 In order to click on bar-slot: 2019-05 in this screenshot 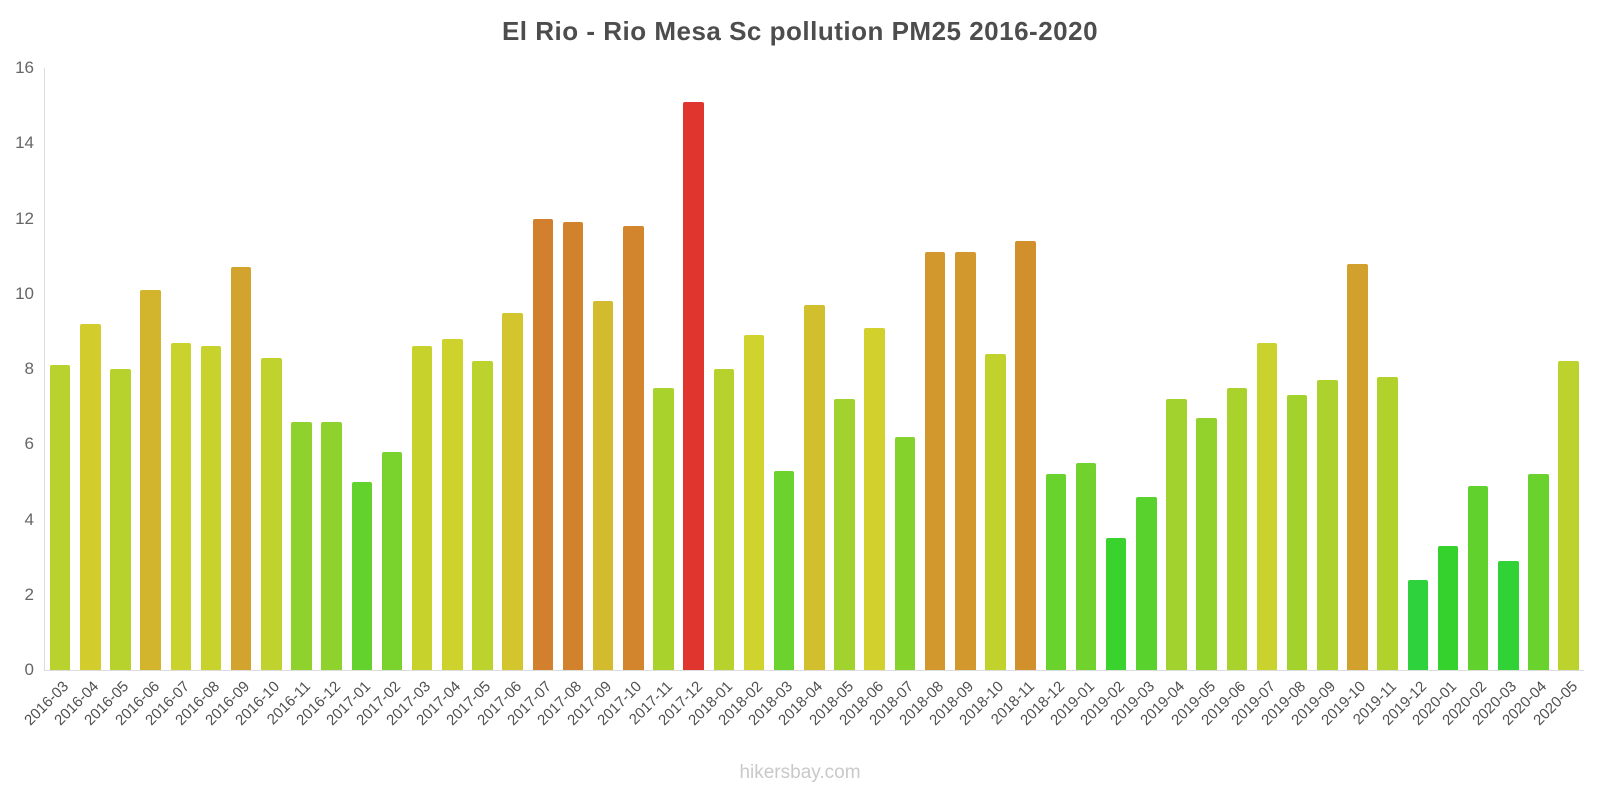, I will do `click(1195, 398)`.